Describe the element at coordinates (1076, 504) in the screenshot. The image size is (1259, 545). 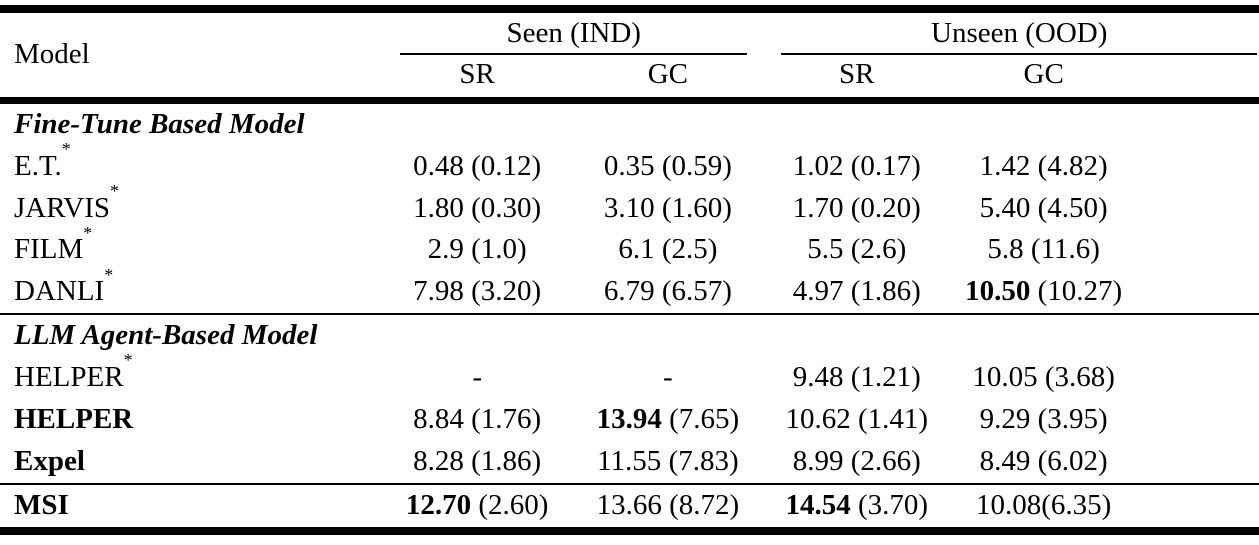
I see `metric-std: (6.35)` at that location.